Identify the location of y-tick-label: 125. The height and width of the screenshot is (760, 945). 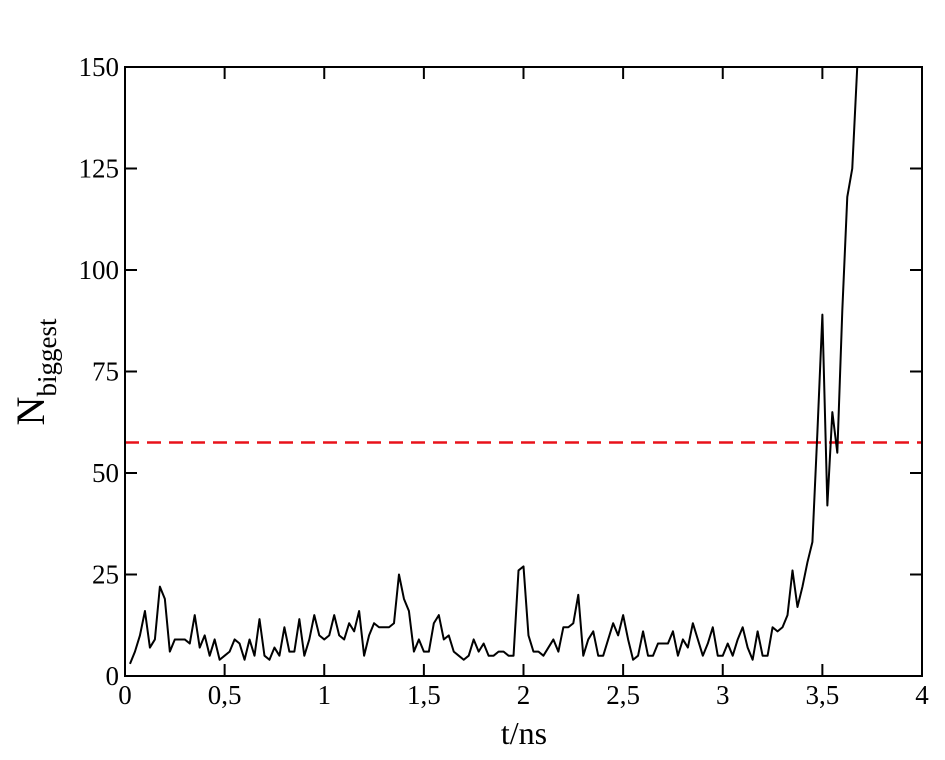
(99, 169).